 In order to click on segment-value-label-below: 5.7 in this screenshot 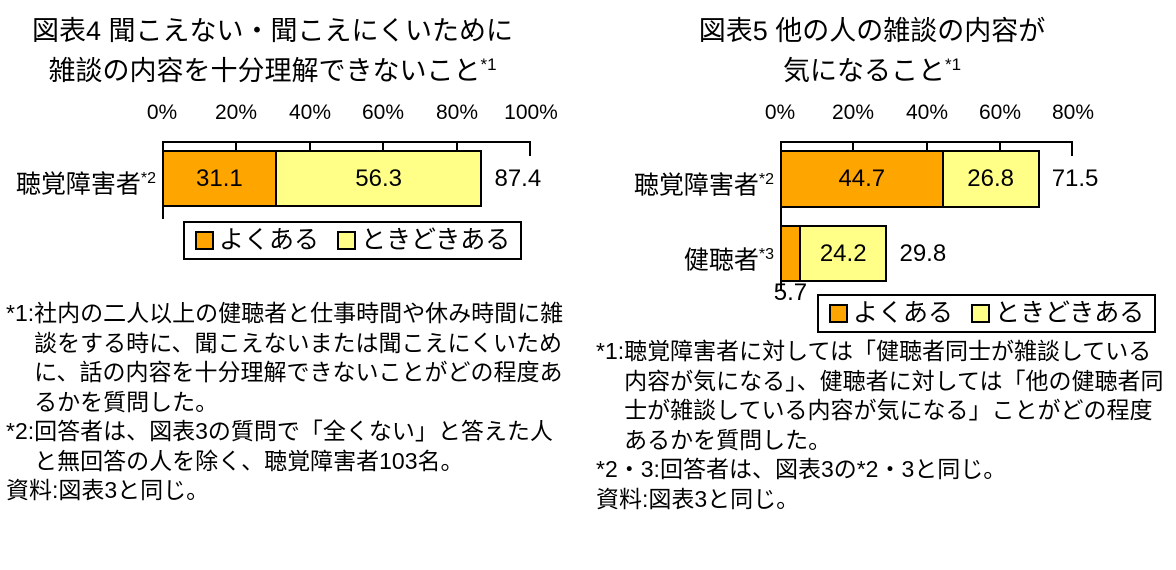, I will do `click(790, 292)`.